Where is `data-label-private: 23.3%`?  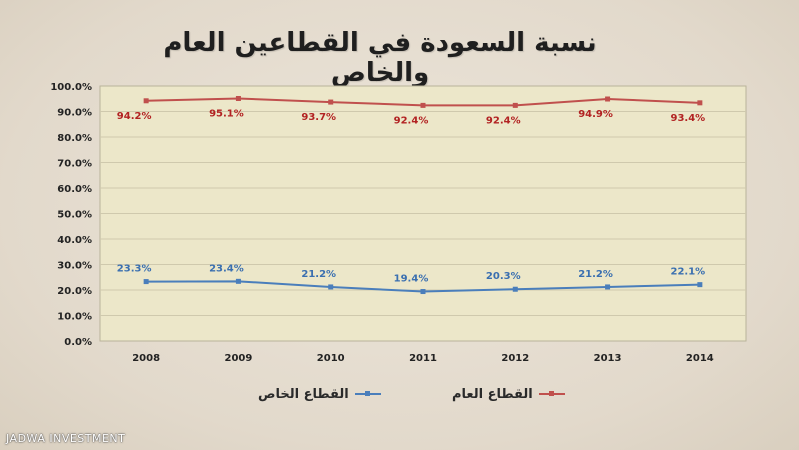 data-label-private: 23.3% is located at coordinates (134, 269).